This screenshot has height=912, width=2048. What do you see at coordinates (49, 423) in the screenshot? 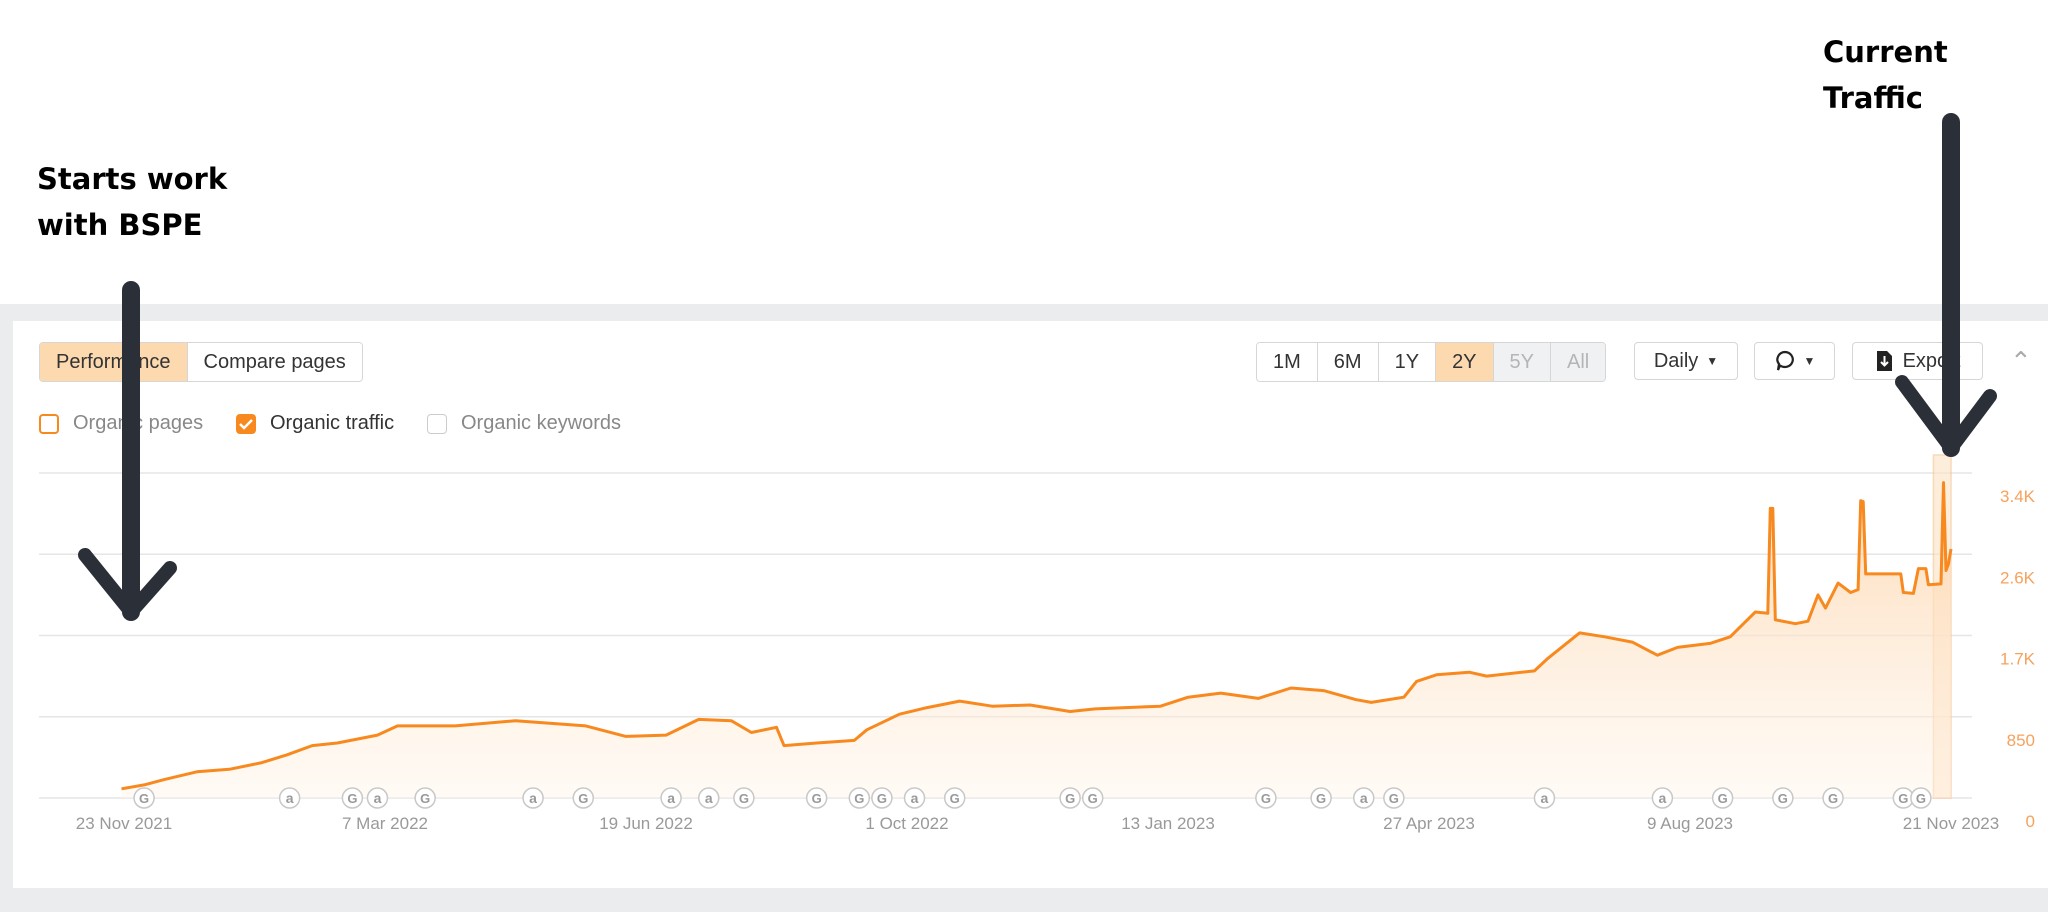
I see `checkbox-organic-pages` at bounding box center [49, 423].